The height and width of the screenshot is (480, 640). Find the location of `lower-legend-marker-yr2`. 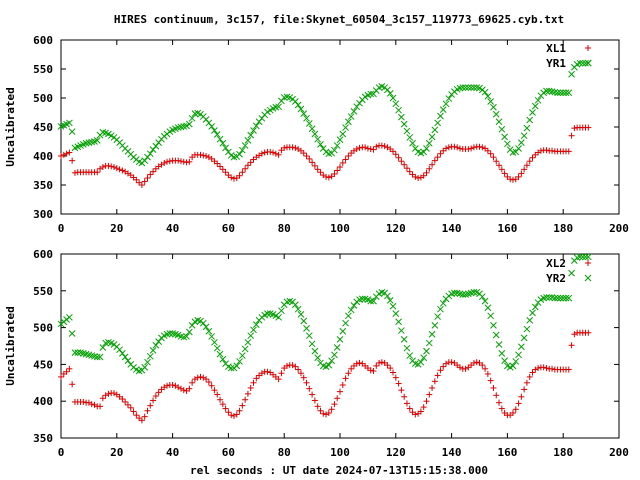

lower-legend-marker-yr2 is located at coordinates (588, 278).